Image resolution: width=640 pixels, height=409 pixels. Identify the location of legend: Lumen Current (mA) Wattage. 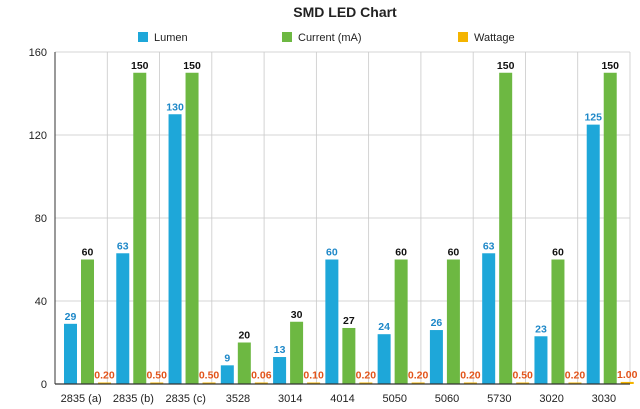
(326, 38).